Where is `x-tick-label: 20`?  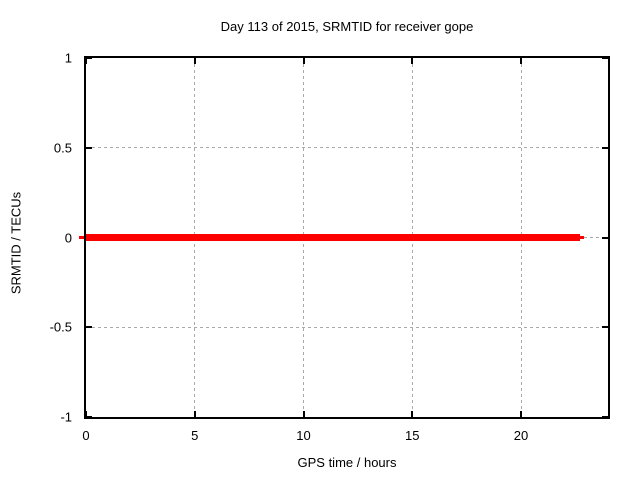
x-tick-label: 20 is located at coordinates (521, 435).